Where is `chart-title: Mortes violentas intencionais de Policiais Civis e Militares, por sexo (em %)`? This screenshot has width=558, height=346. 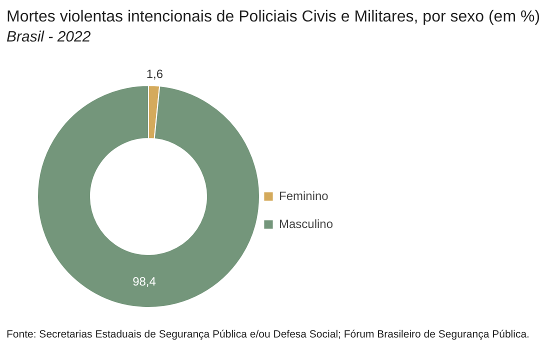
chart-title: Mortes violentas intencionais de Policiais Civis e Militares, por sexo (em %) is located at coordinates (273, 17).